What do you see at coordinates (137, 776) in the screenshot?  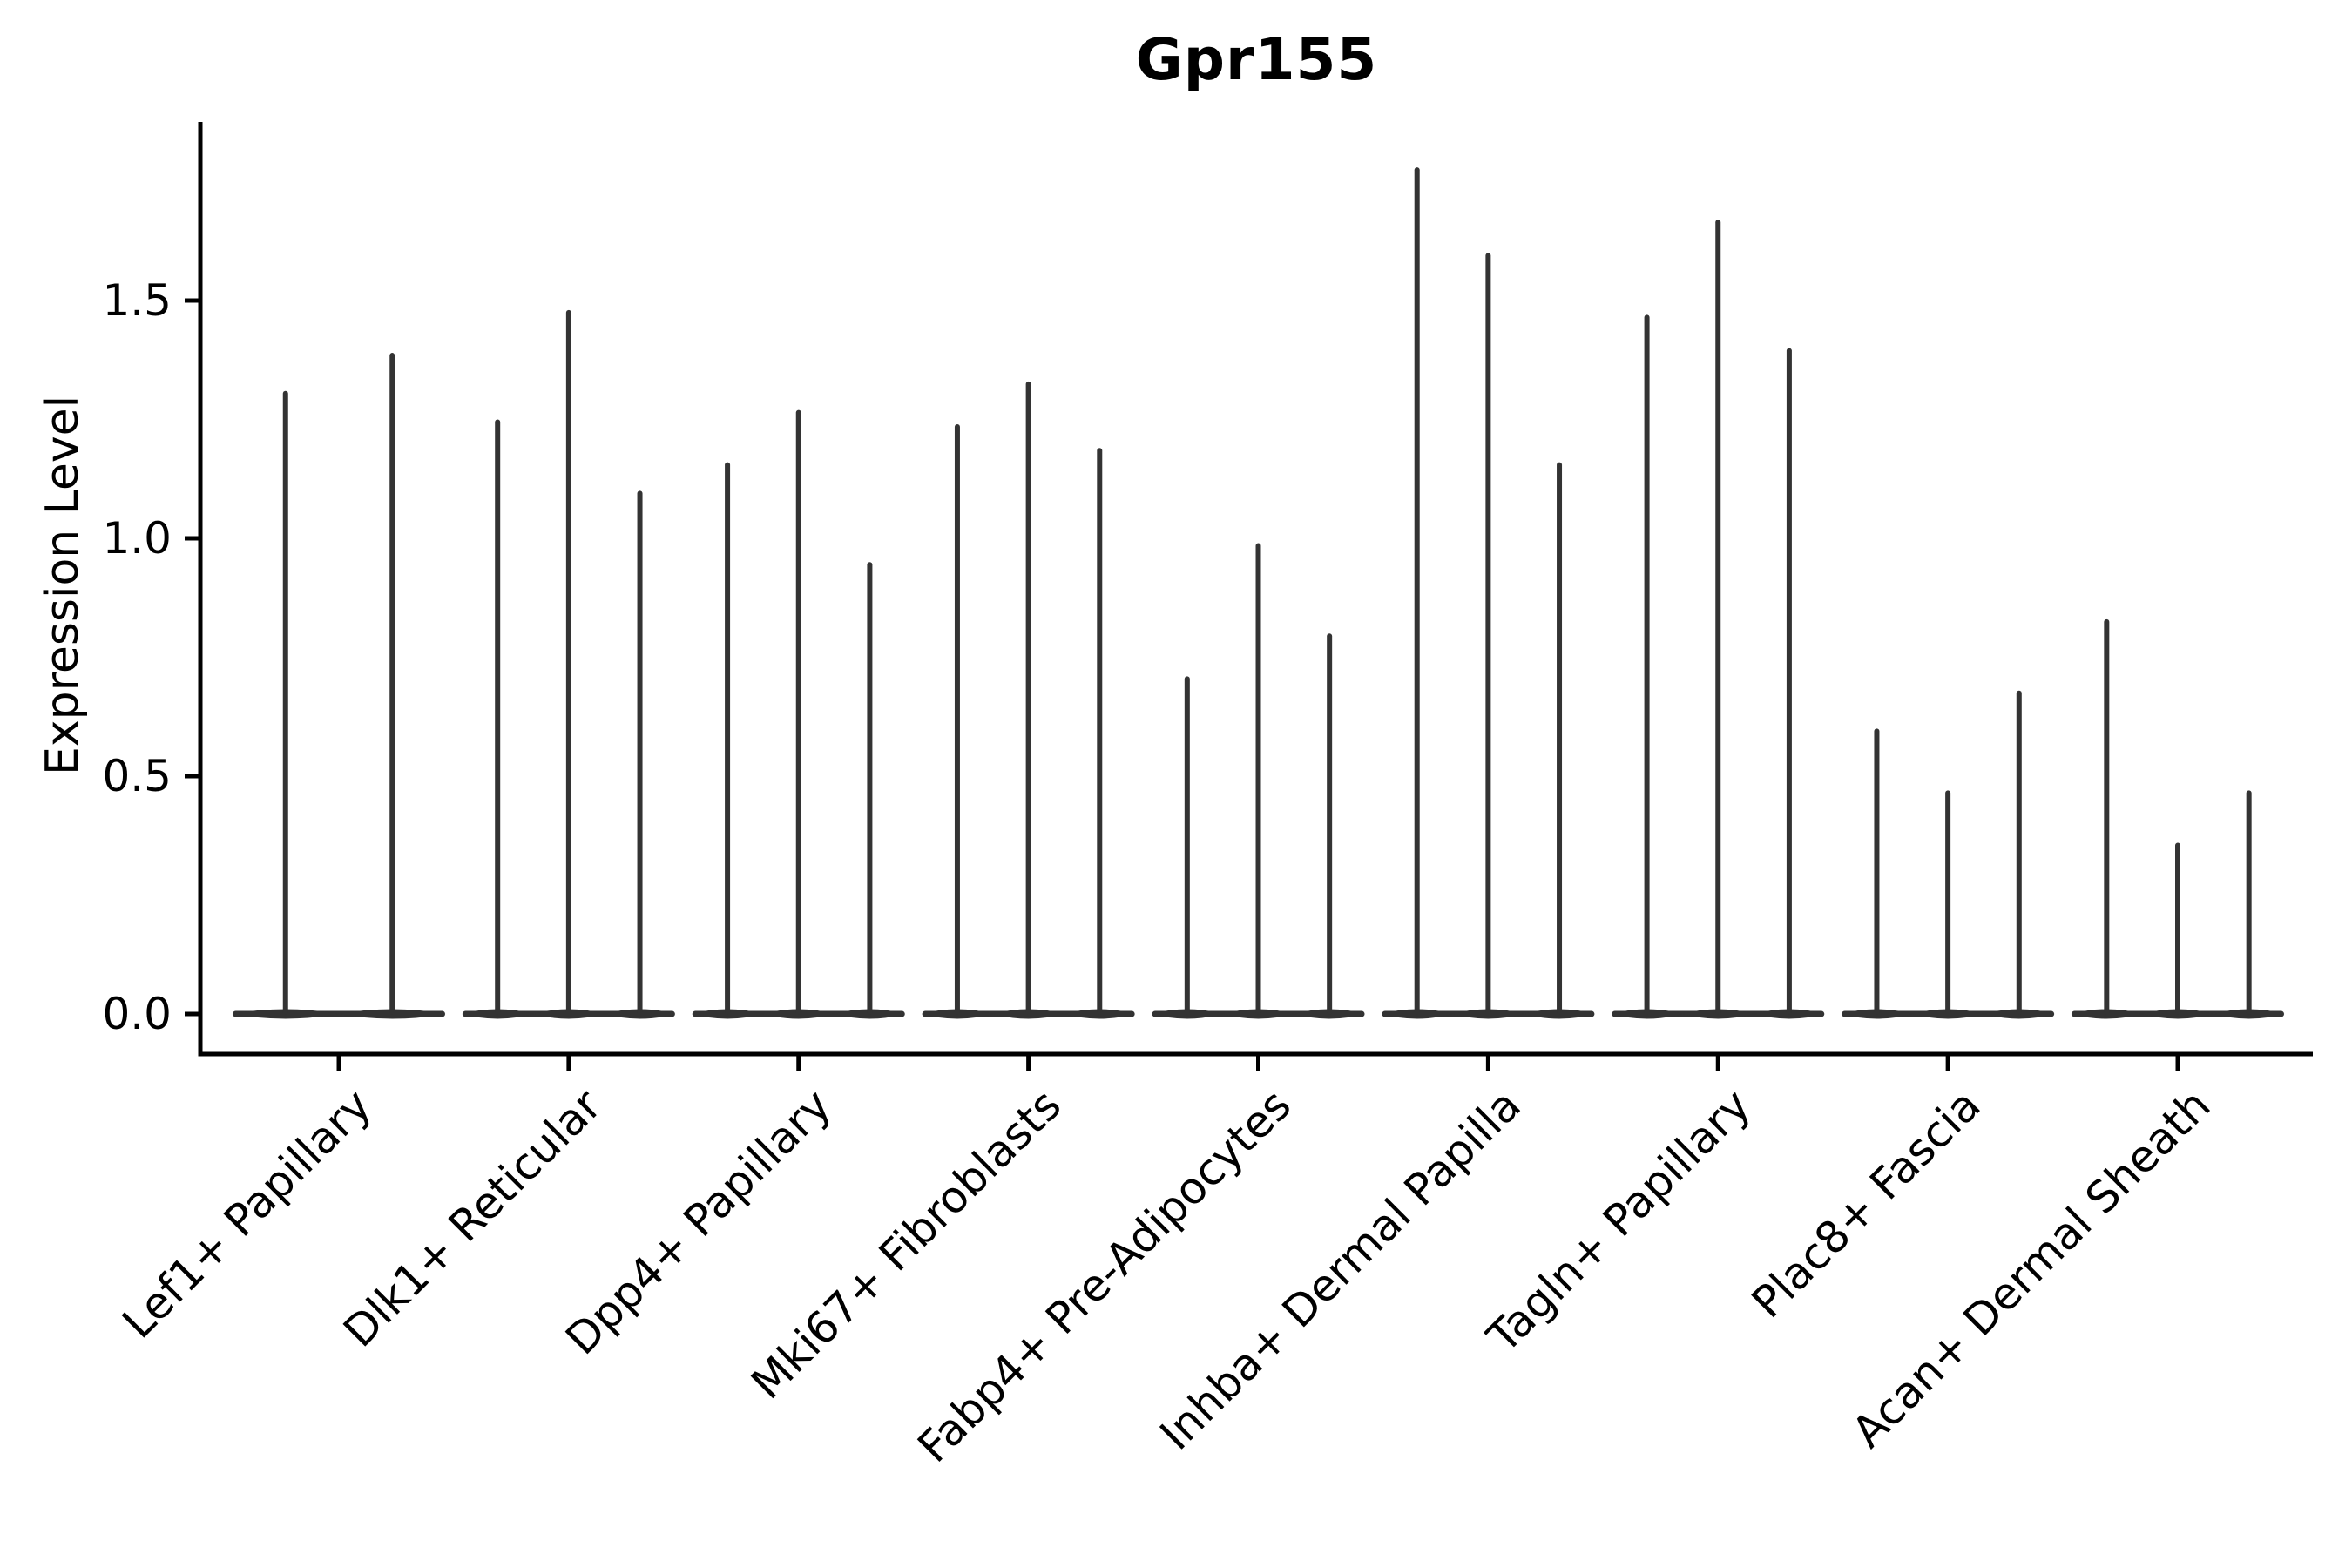 I see `y-tick-label: 0.5` at bounding box center [137, 776].